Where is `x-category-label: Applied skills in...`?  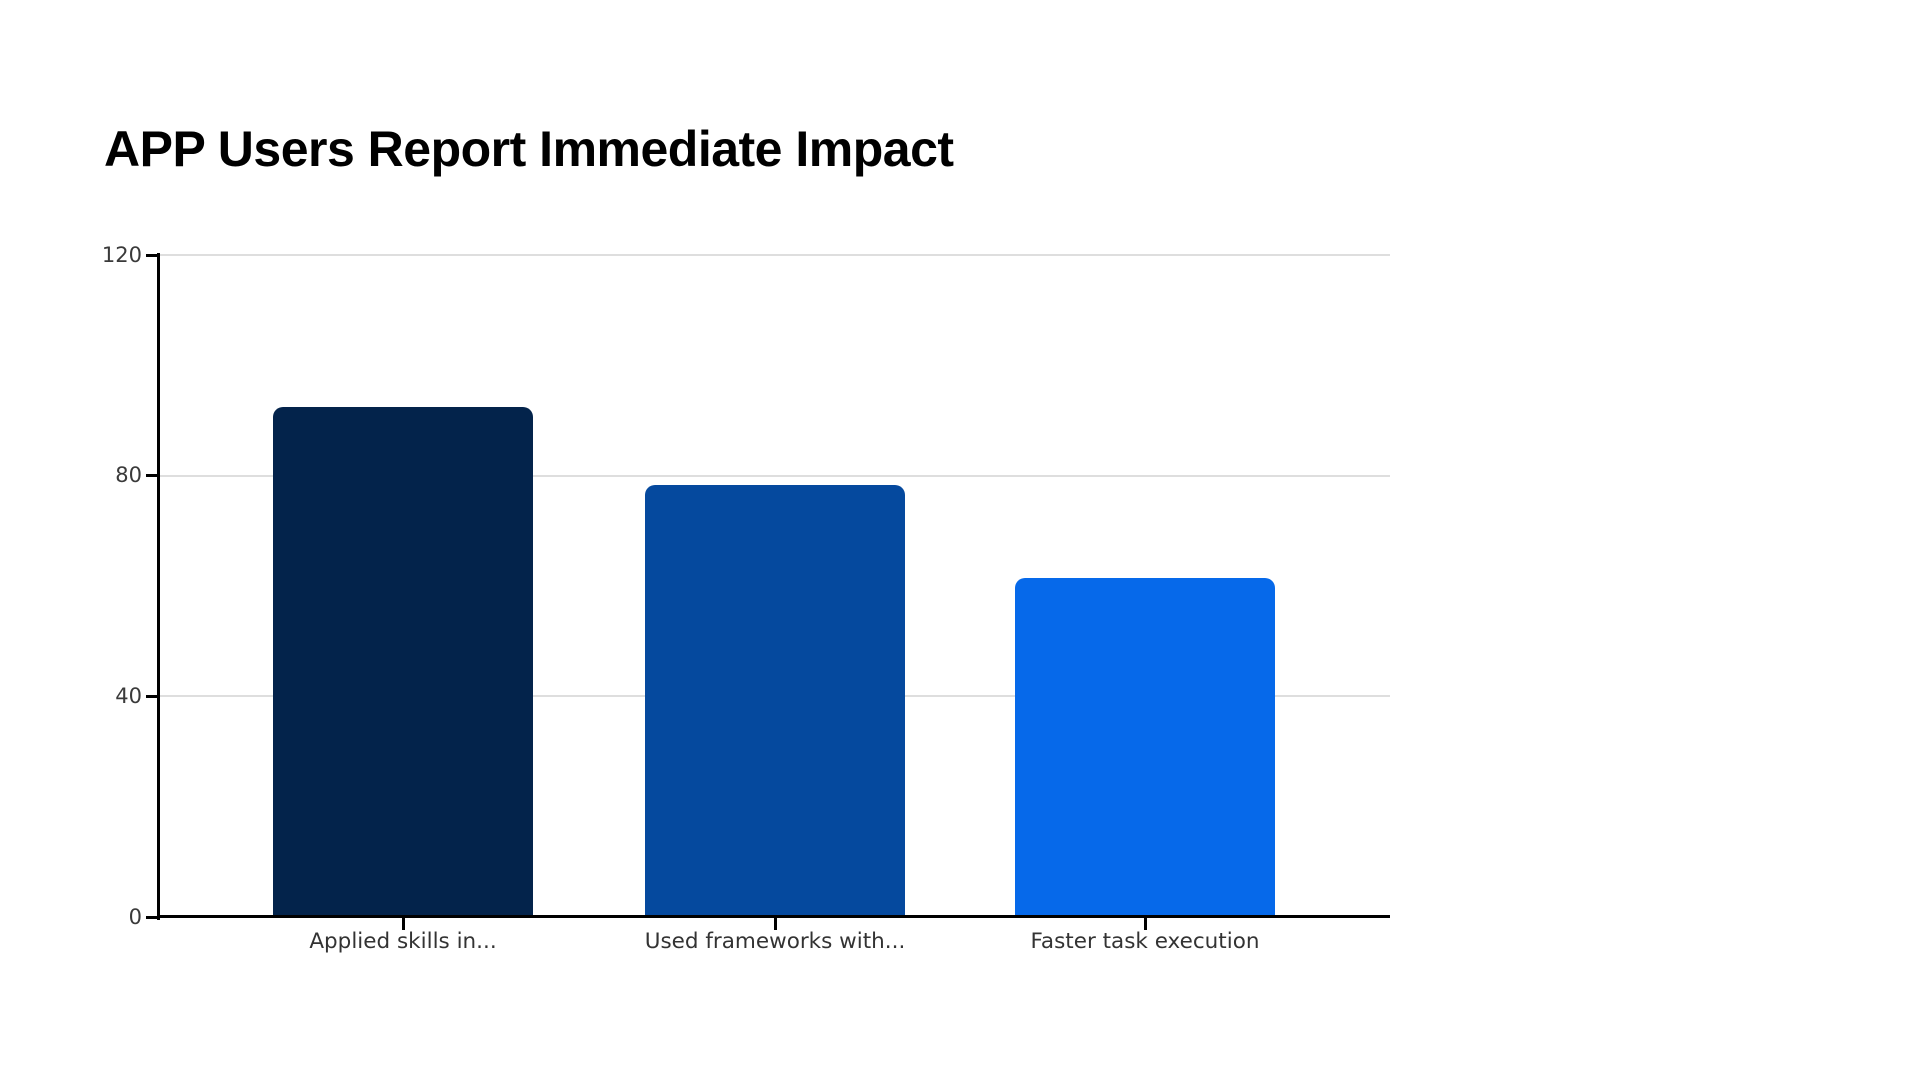 x-category-label: Applied skills in... is located at coordinates (403, 941).